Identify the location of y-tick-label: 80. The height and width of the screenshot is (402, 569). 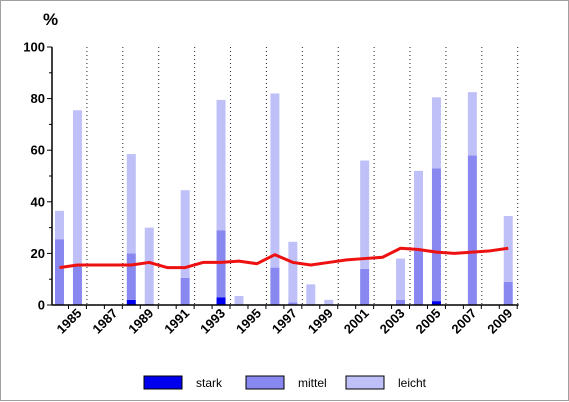
(38, 98).